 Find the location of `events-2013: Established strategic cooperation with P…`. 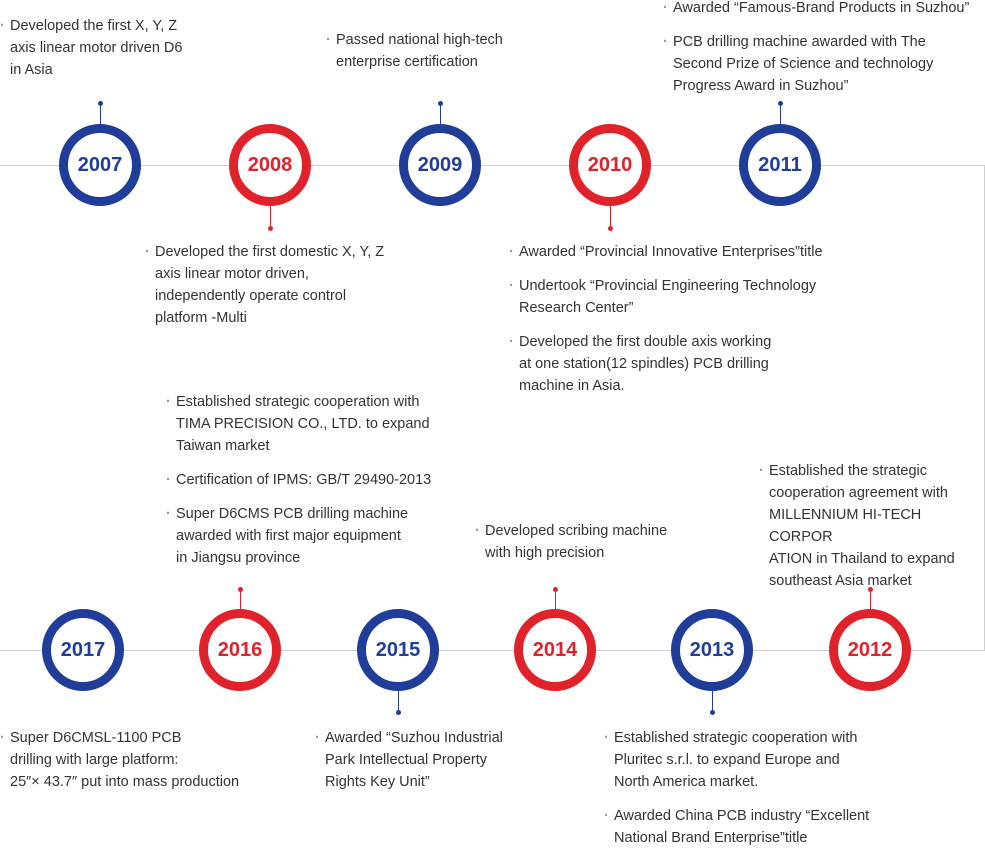

events-2013: Established strategic cooperation with P… is located at coordinates (754, 794).